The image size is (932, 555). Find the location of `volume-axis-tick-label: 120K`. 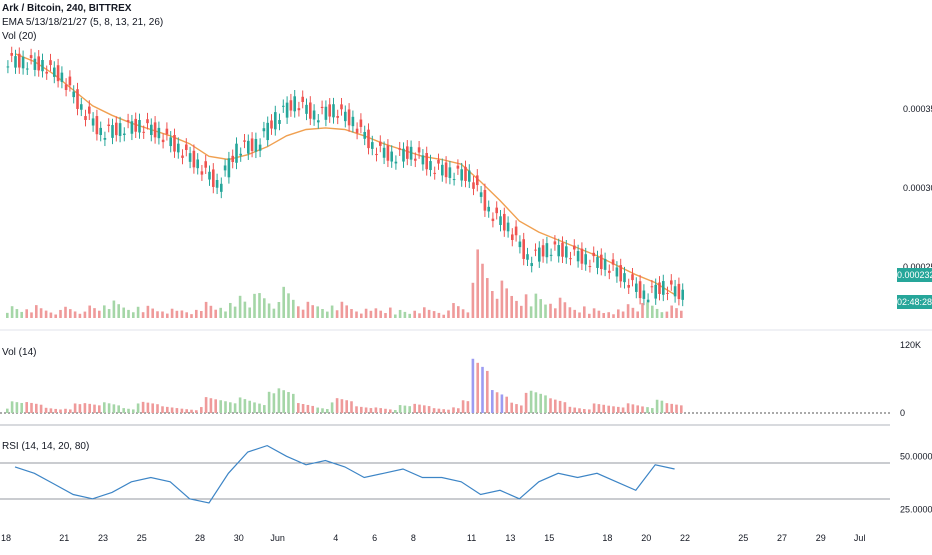

volume-axis-tick-label: 120K is located at coordinates (910, 345).